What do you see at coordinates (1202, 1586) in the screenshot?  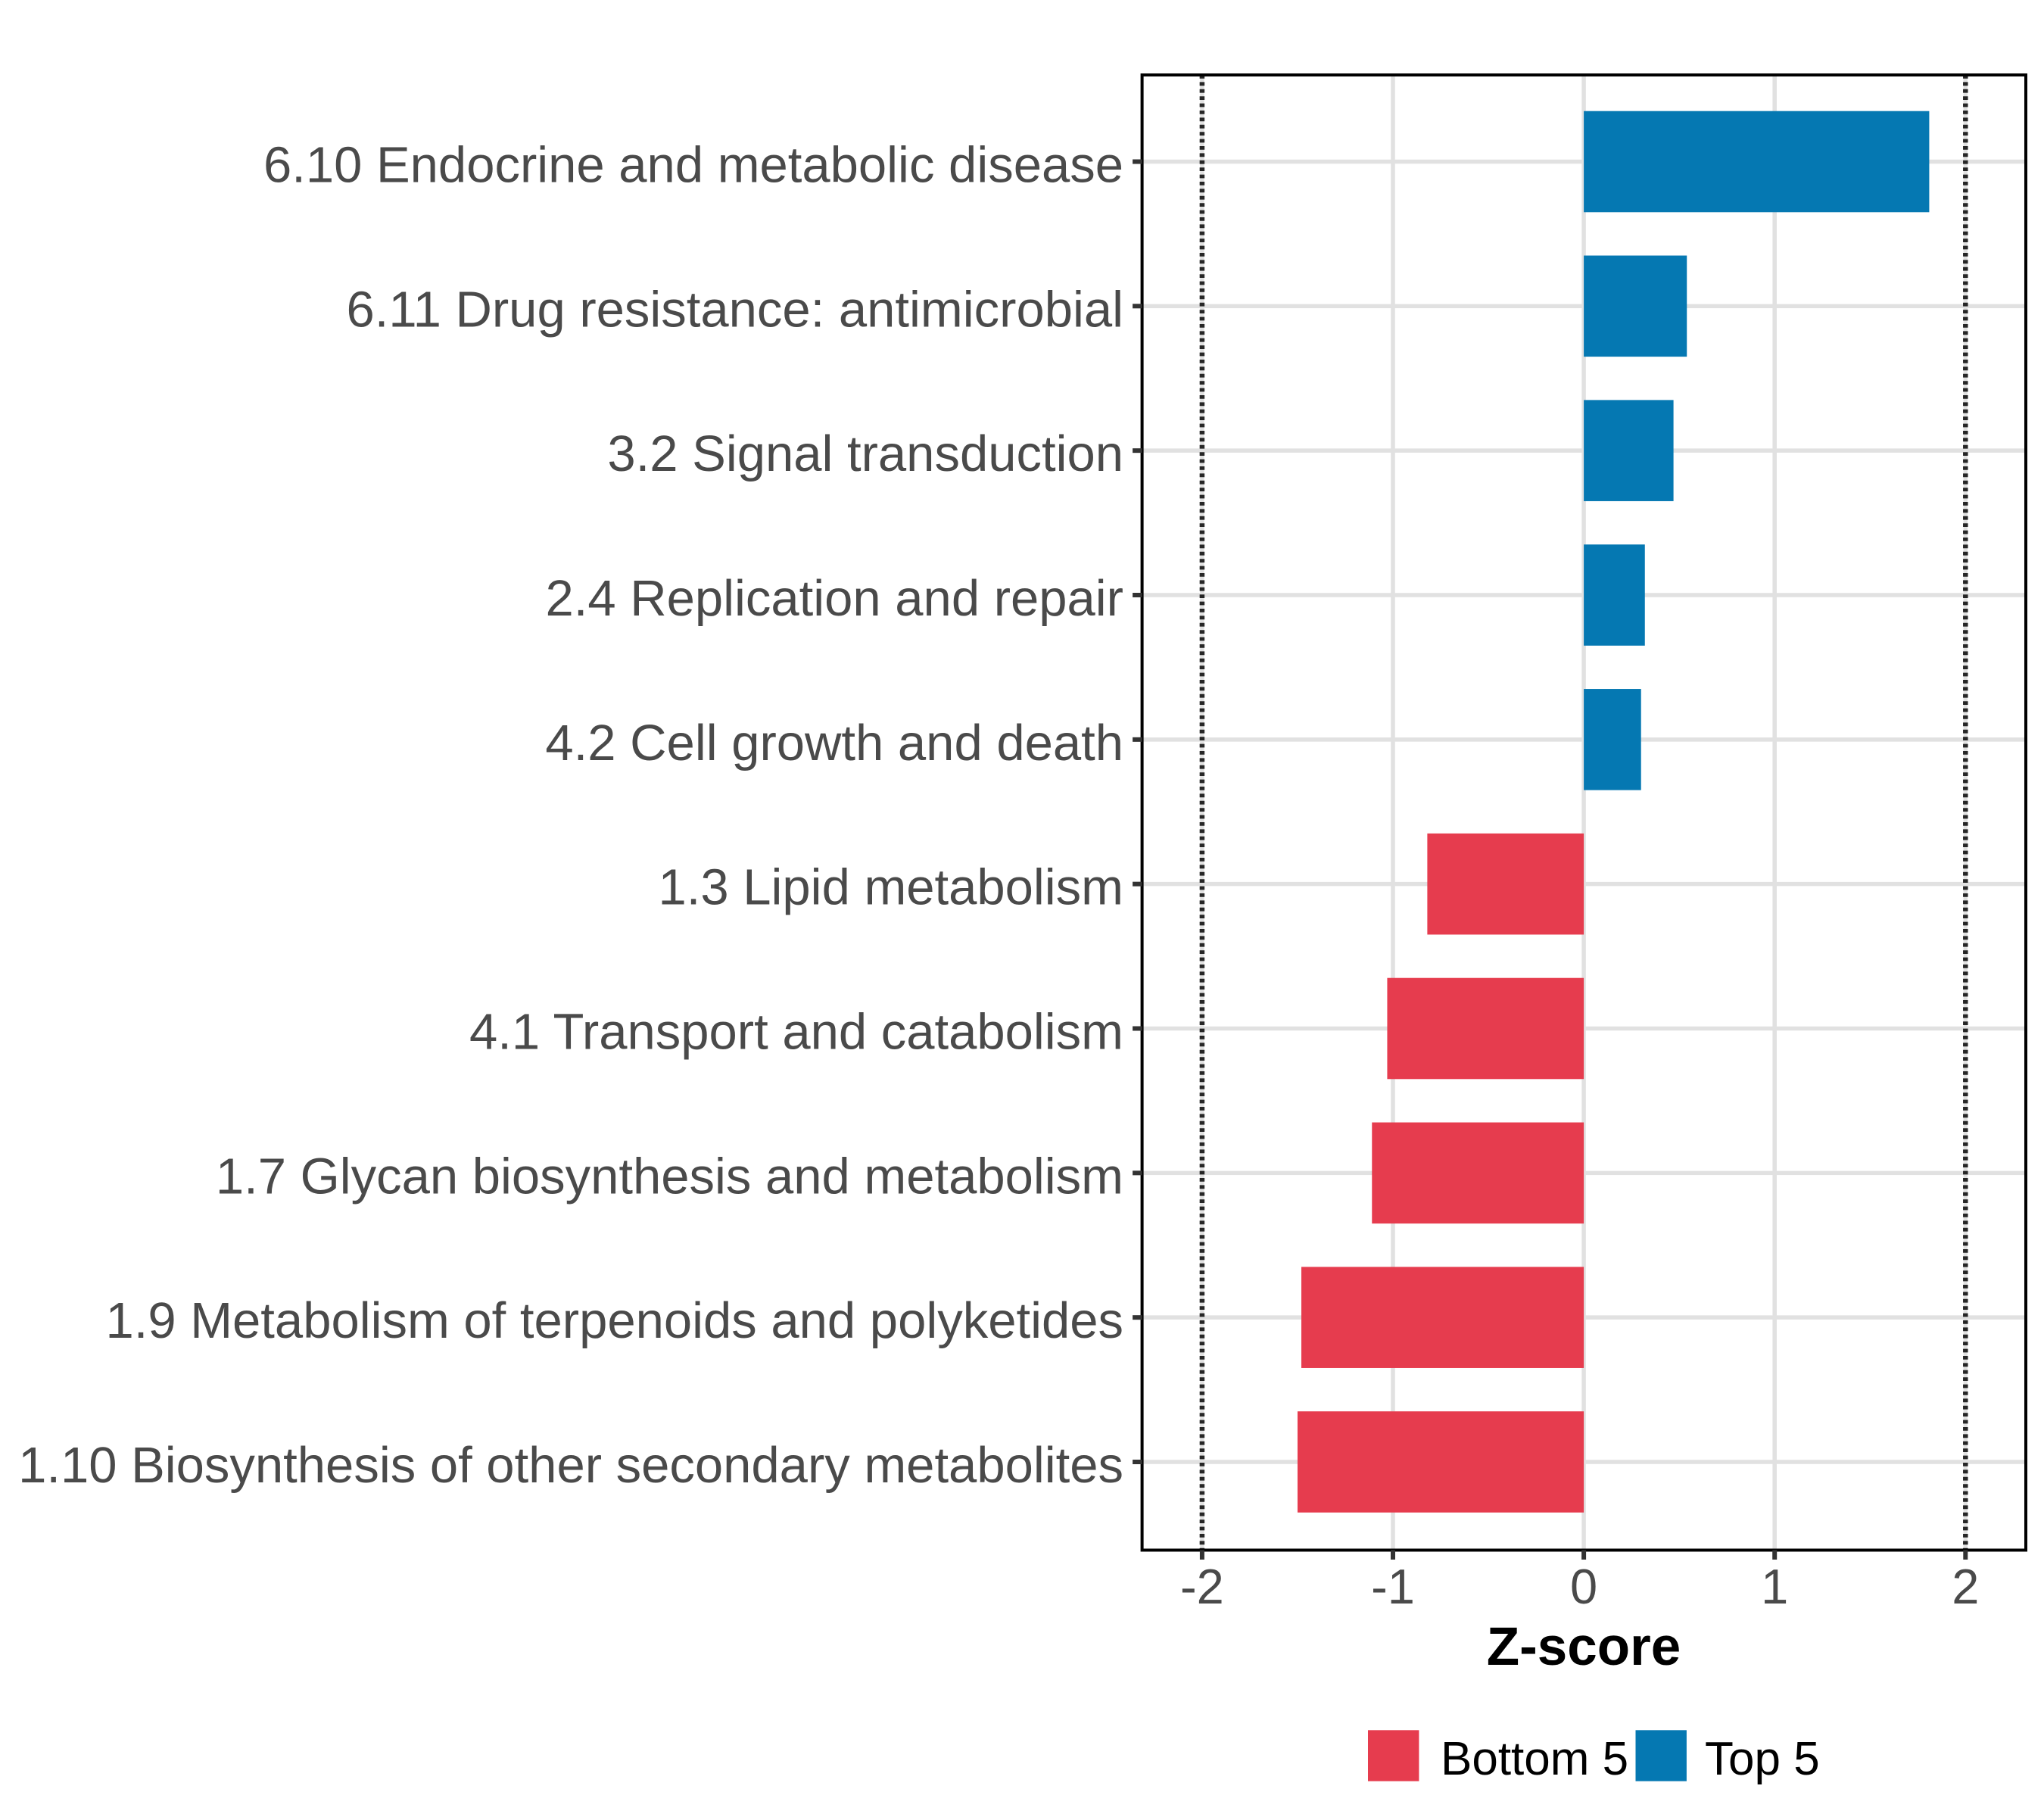 I see `x-axis-tick-label: -2` at bounding box center [1202, 1586].